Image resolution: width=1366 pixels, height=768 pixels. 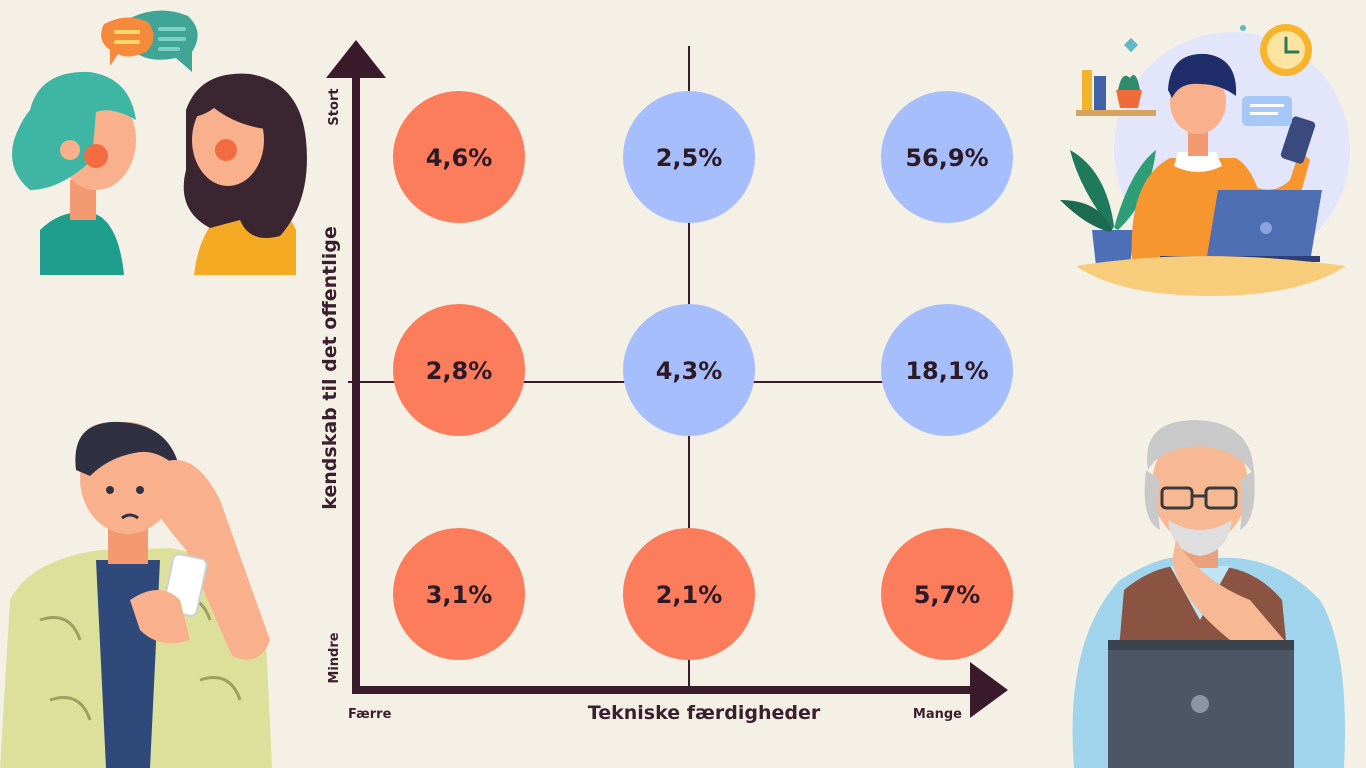 I want to click on young-man-with-phone-and-laptop-illustration, so click(x=1205, y=160).